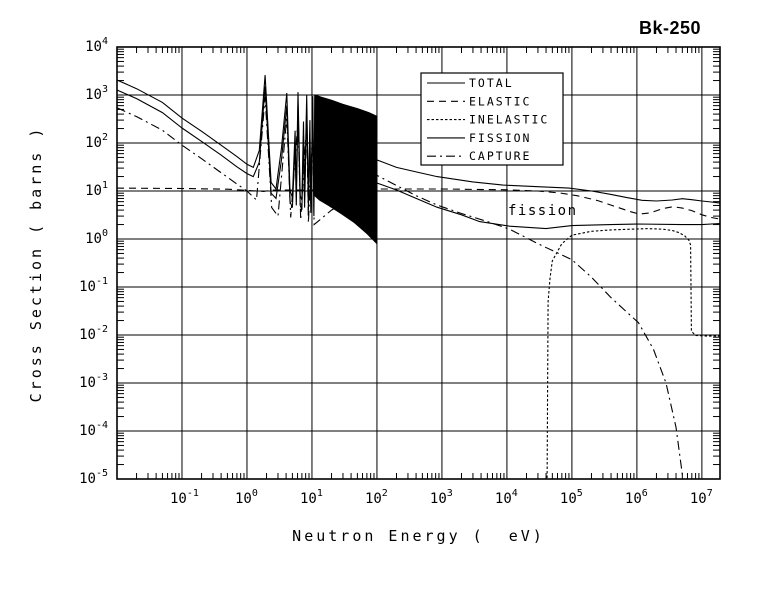  What do you see at coordinates (670, 28) in the screenshot?
I see `chart-title: Bk-250` at bounding box center [670, 28].